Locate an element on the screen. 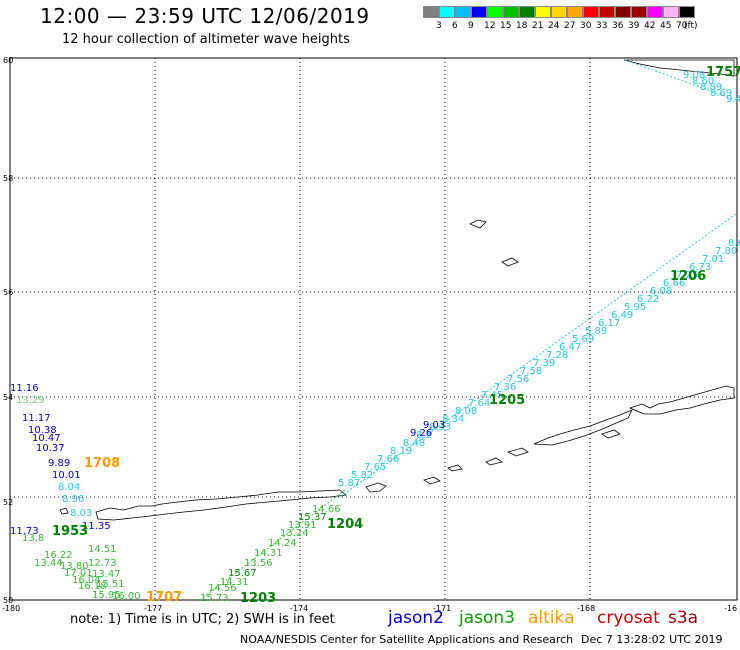 The width and height of the screenshot is (740, 650). swh-value: 8.96 is located at coordinates (73, 499).